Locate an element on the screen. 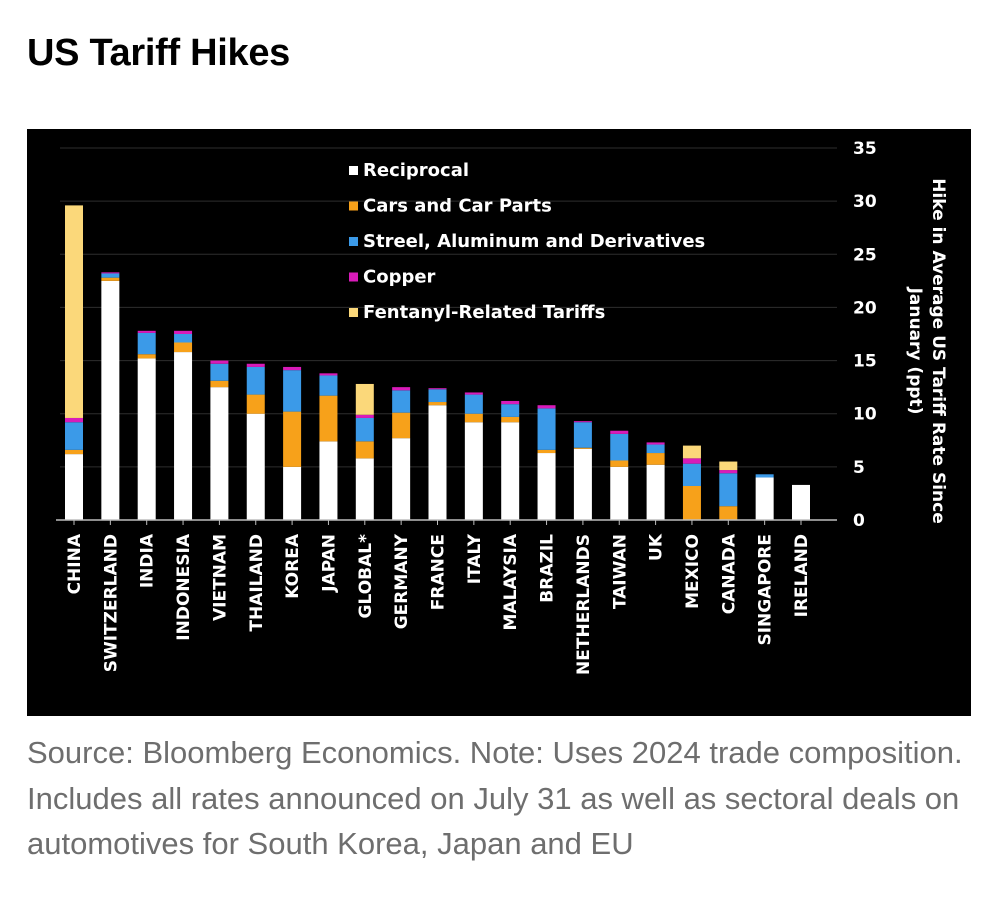 Image resolution: width=997 pixels, height=912 pixels. y-tick-label: 0 is located at coordinates (859, 521).